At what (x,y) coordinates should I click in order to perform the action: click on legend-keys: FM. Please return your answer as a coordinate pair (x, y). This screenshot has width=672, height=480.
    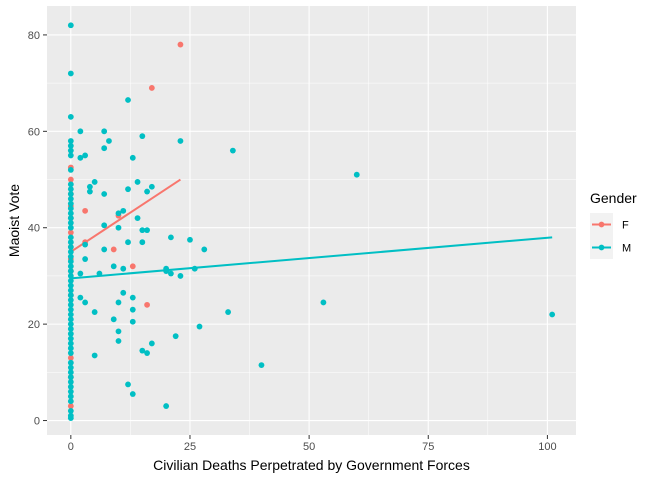
    Looking at the image, I should click on (610, 236).